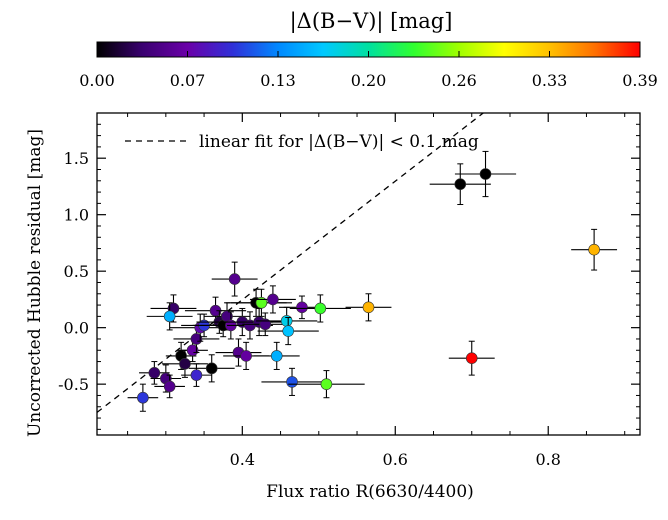 The width and height of the screenshot is (668, 520). Describe the element at coordinates (395, 459) in the screenshot. I see `x-tick-label: 0.6` at that location.